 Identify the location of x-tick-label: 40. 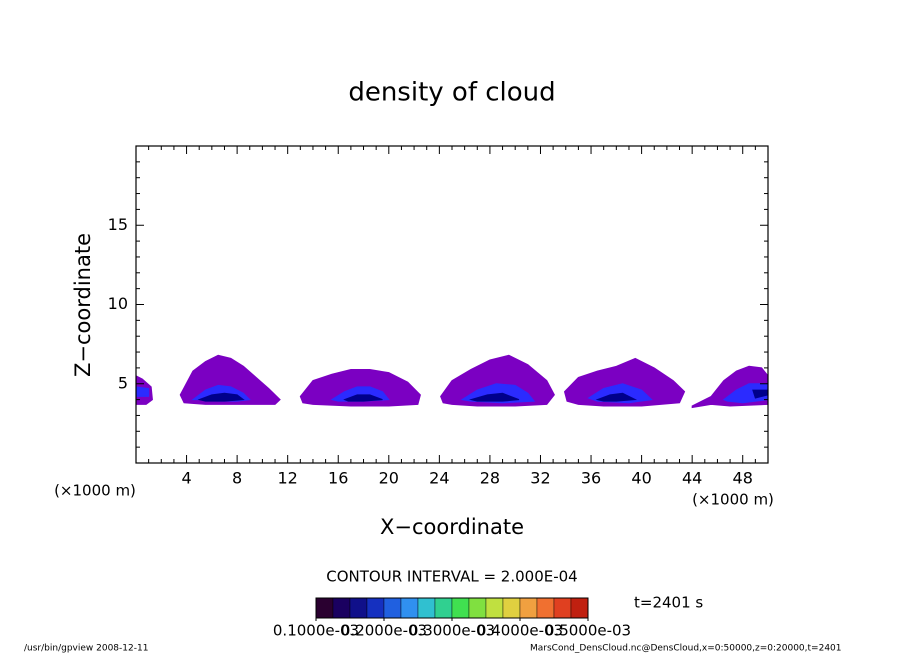
(641, 478).